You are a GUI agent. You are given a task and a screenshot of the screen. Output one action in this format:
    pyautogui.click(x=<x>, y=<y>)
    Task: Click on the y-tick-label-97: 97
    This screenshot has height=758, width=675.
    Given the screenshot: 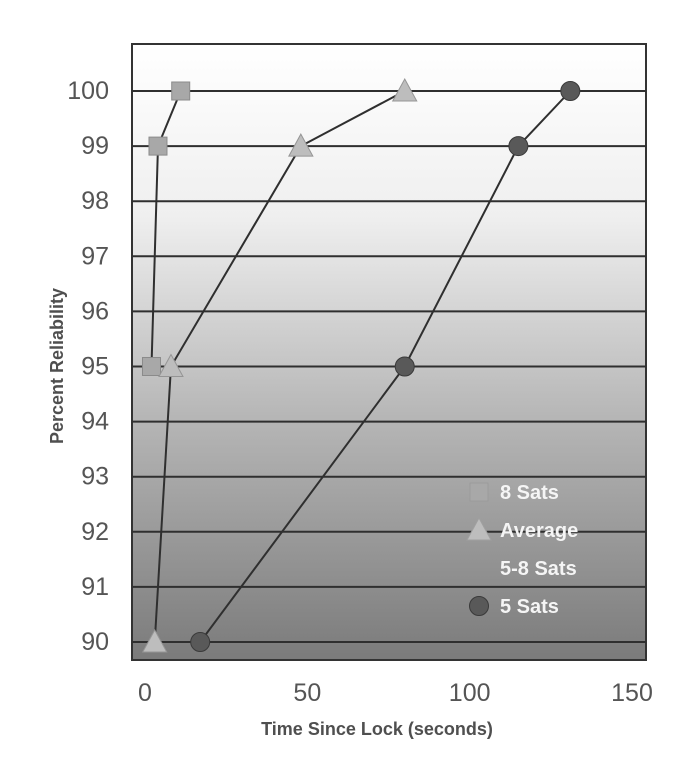 What is the action you would take?
    pyautogui.click(x=95, y=256)
    